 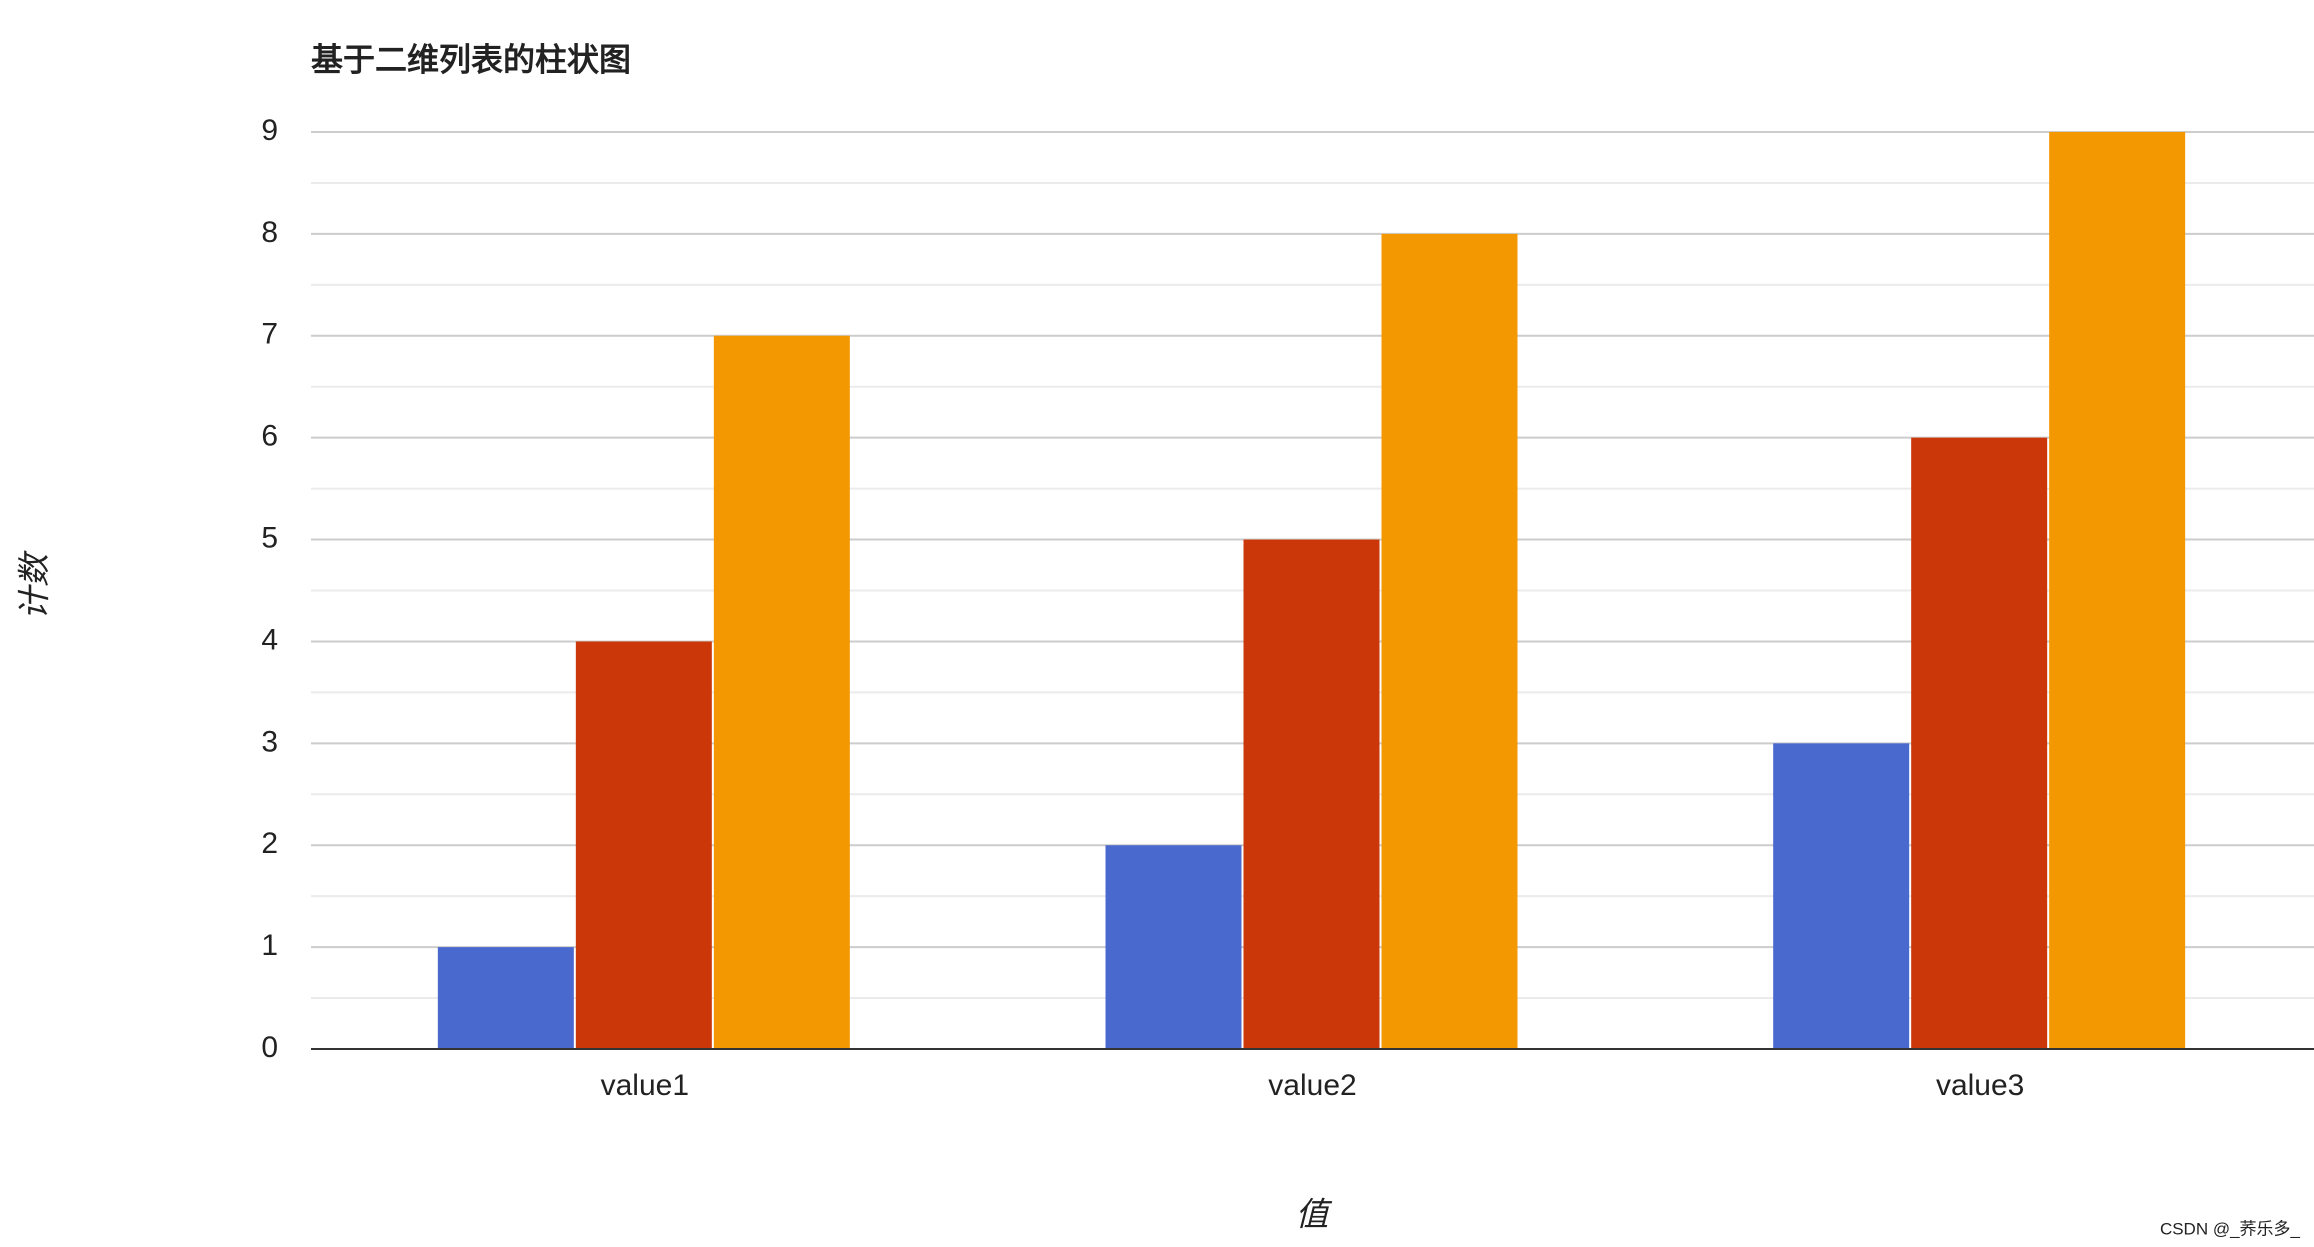 What do you see at coordinates (269, 945) in the screenshot?
I see `y-tick-label: 1` at bounding box center [269, 945].